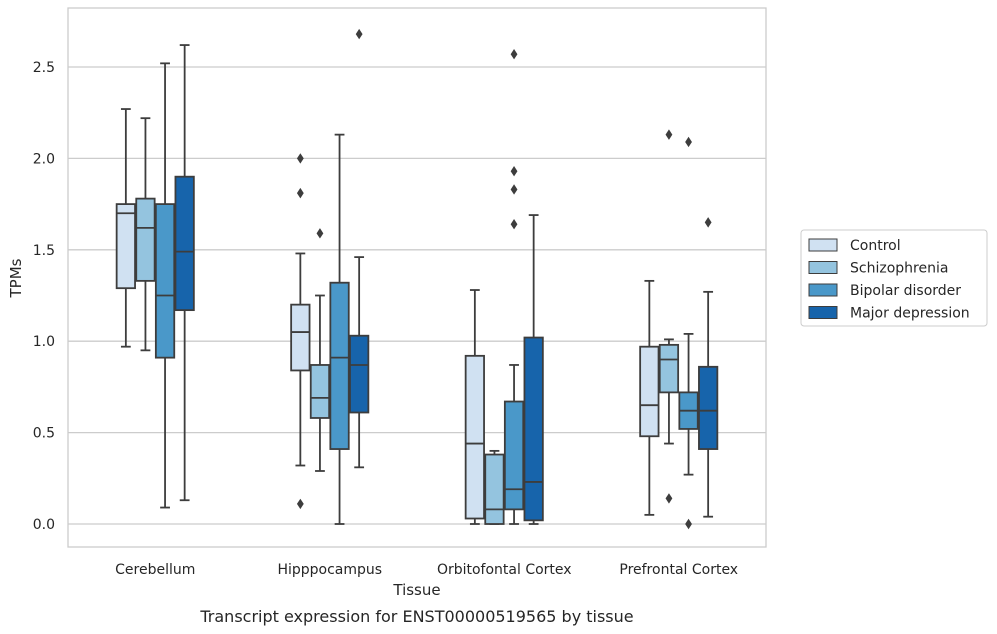  What do you see at coordinates (44, 251) in the screenshot?
I see `y-tick-label: 1.5` at bounding box center [44, 251].